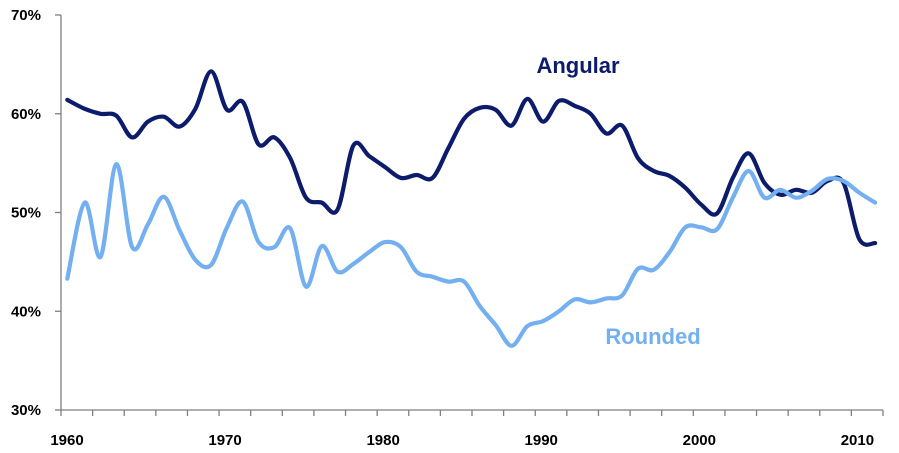 This screenshot has width=899, height=453. Describe the element at coordinates (66, 440) in the screenshot. I see `x-tick-label: 1960` at that location.